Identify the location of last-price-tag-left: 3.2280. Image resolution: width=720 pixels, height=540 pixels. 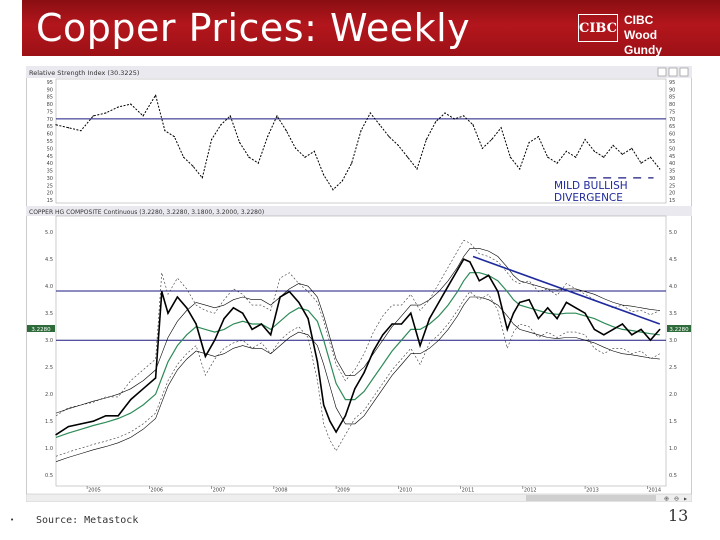
(41, 329).